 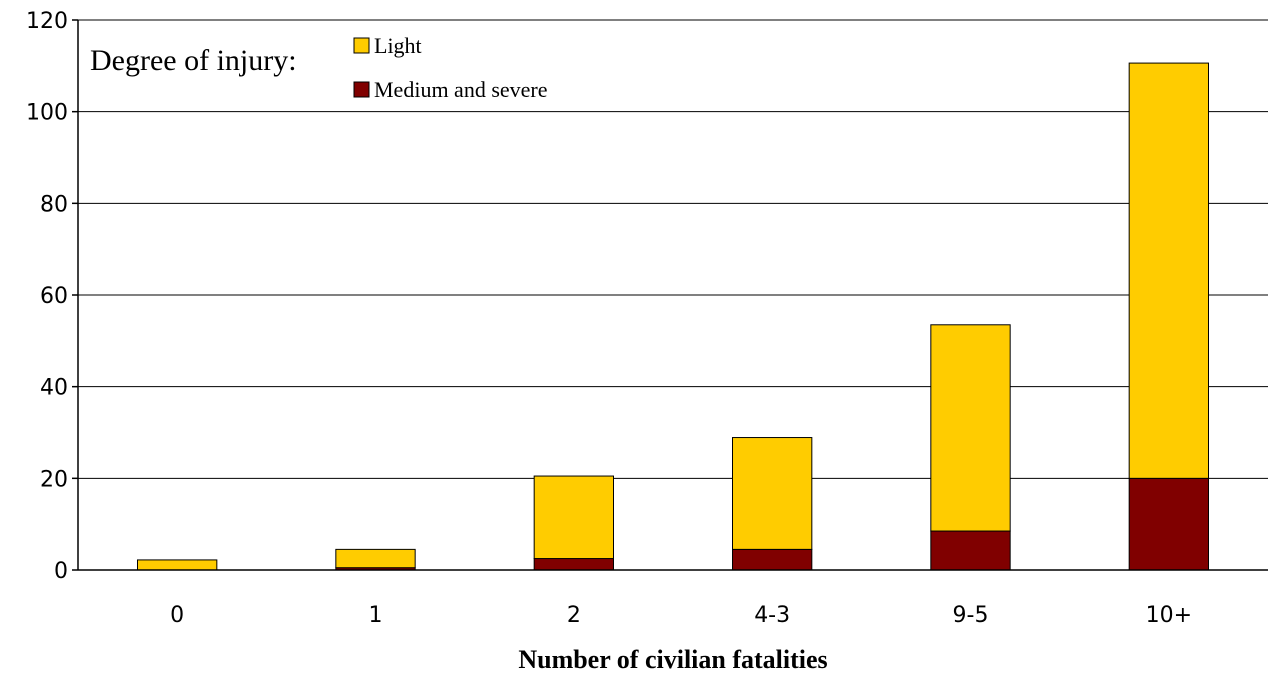 I want to click on x-axis-ticks: 0 1 2 4-3 9-5 10+, so click(x=681, y=615).